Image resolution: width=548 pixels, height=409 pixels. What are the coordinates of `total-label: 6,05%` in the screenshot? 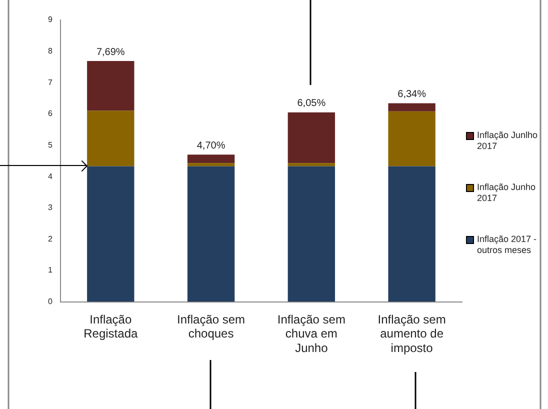 It's located at (311, 104).